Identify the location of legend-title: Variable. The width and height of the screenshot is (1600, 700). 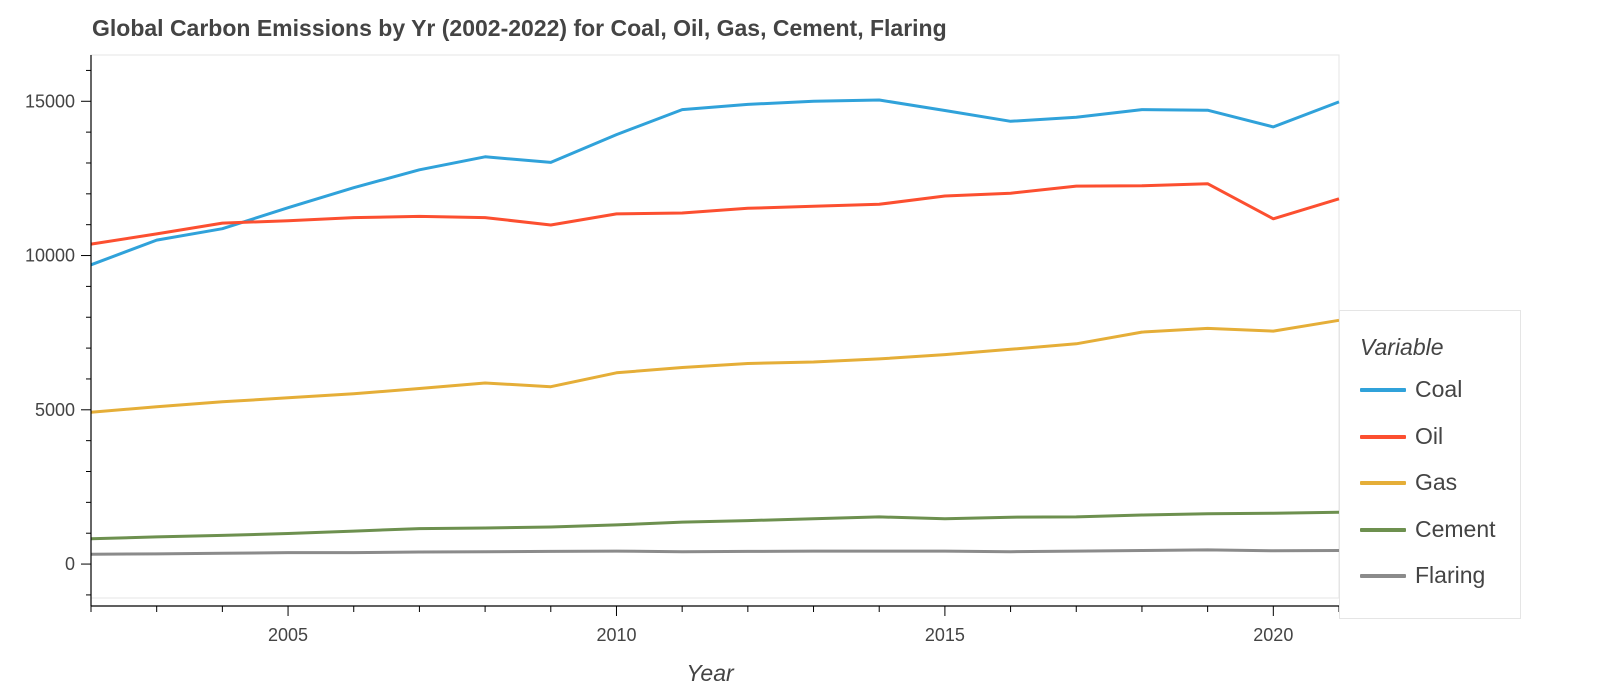
(1402, 347).